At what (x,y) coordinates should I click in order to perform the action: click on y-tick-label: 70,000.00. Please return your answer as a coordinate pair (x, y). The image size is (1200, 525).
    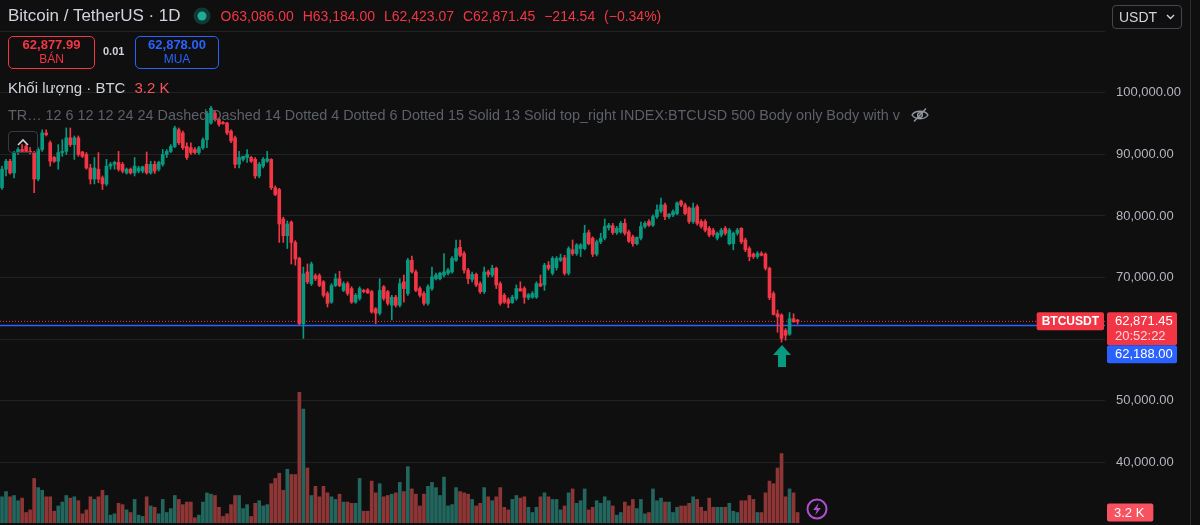
    Looking at the image, I should click on (1145, 277).